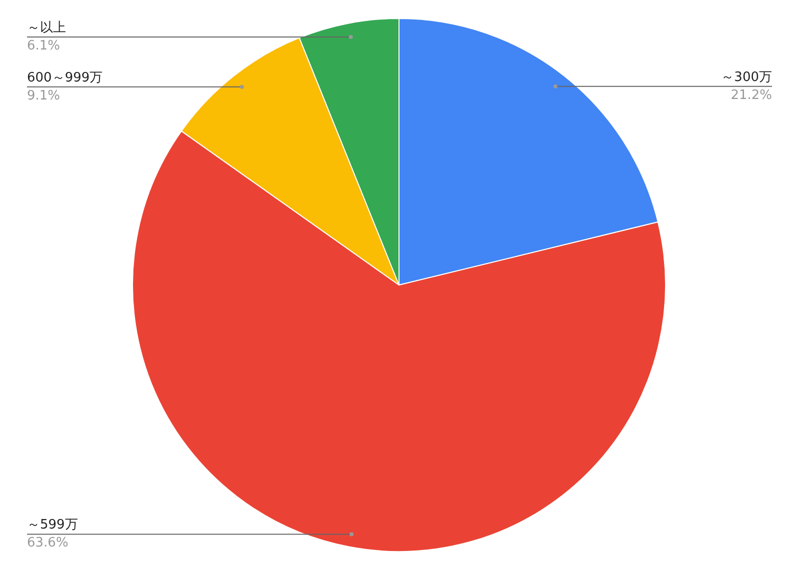  What do you see at coordinates (47, 543) in the screenshot?
I see `data-label: 63.6%` at bounding box center [47, 543].